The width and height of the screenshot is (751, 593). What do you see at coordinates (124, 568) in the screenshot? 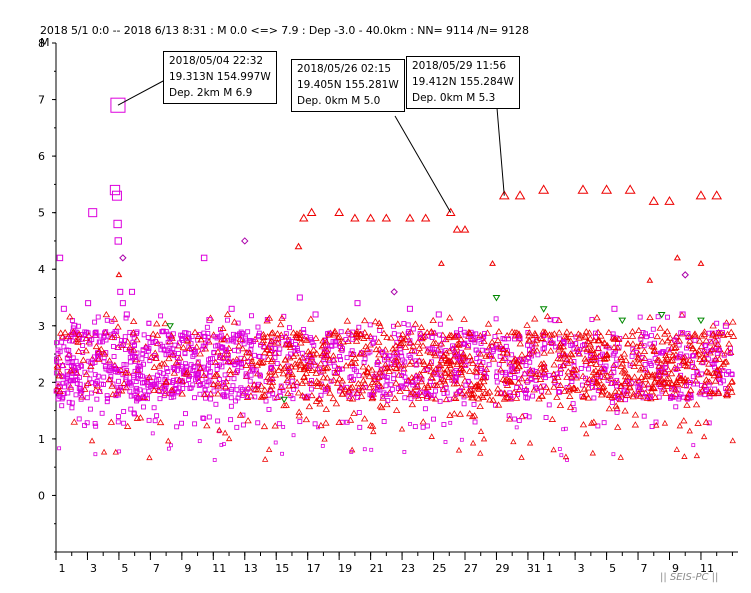
I see `x-tick-label: 5` at bounding box center [124, 568].